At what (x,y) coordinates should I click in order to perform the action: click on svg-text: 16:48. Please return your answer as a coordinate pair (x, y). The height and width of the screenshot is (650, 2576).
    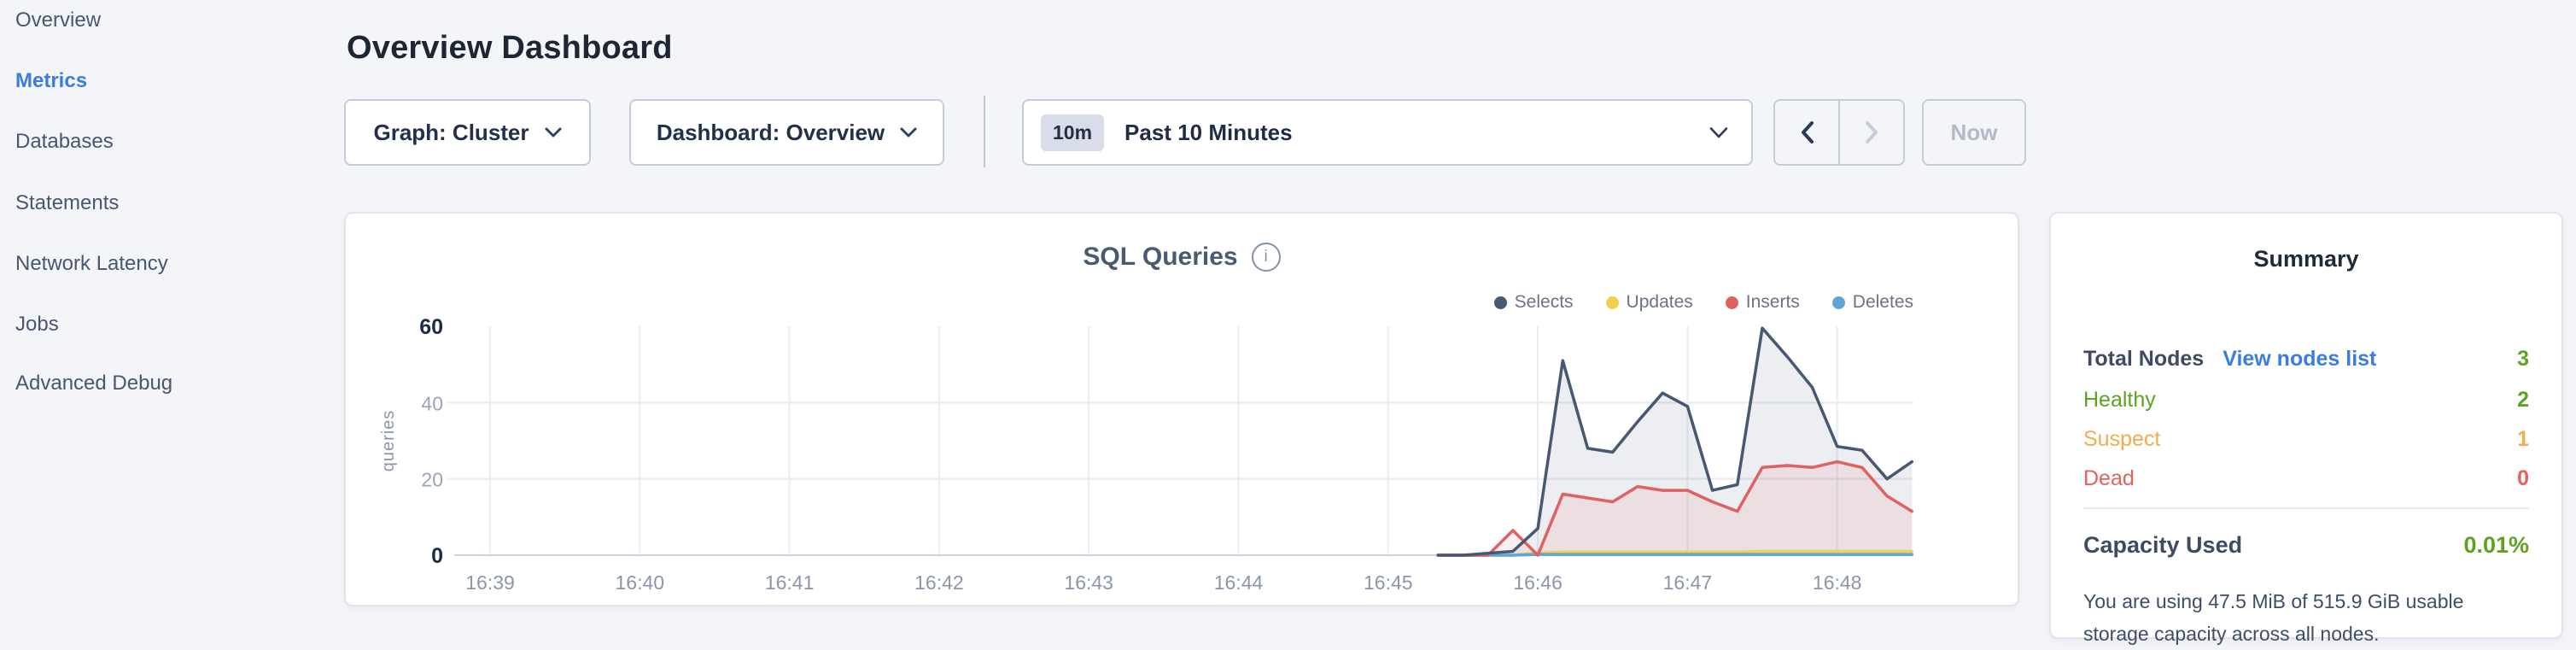
    Looking at the image, I should click on (1838, 582).